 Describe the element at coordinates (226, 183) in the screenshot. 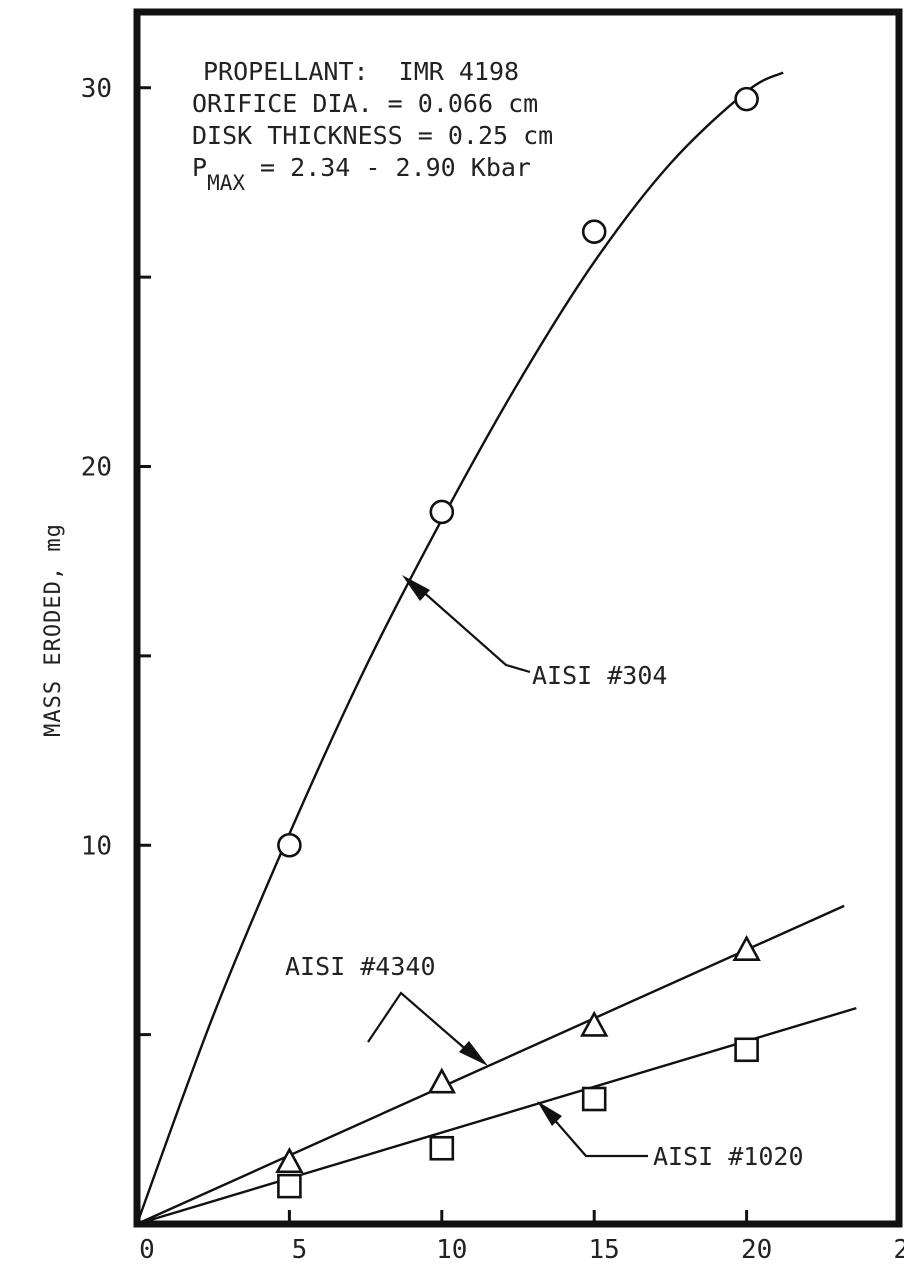

I see `annotation-pmax-sub: MAX` at that location.